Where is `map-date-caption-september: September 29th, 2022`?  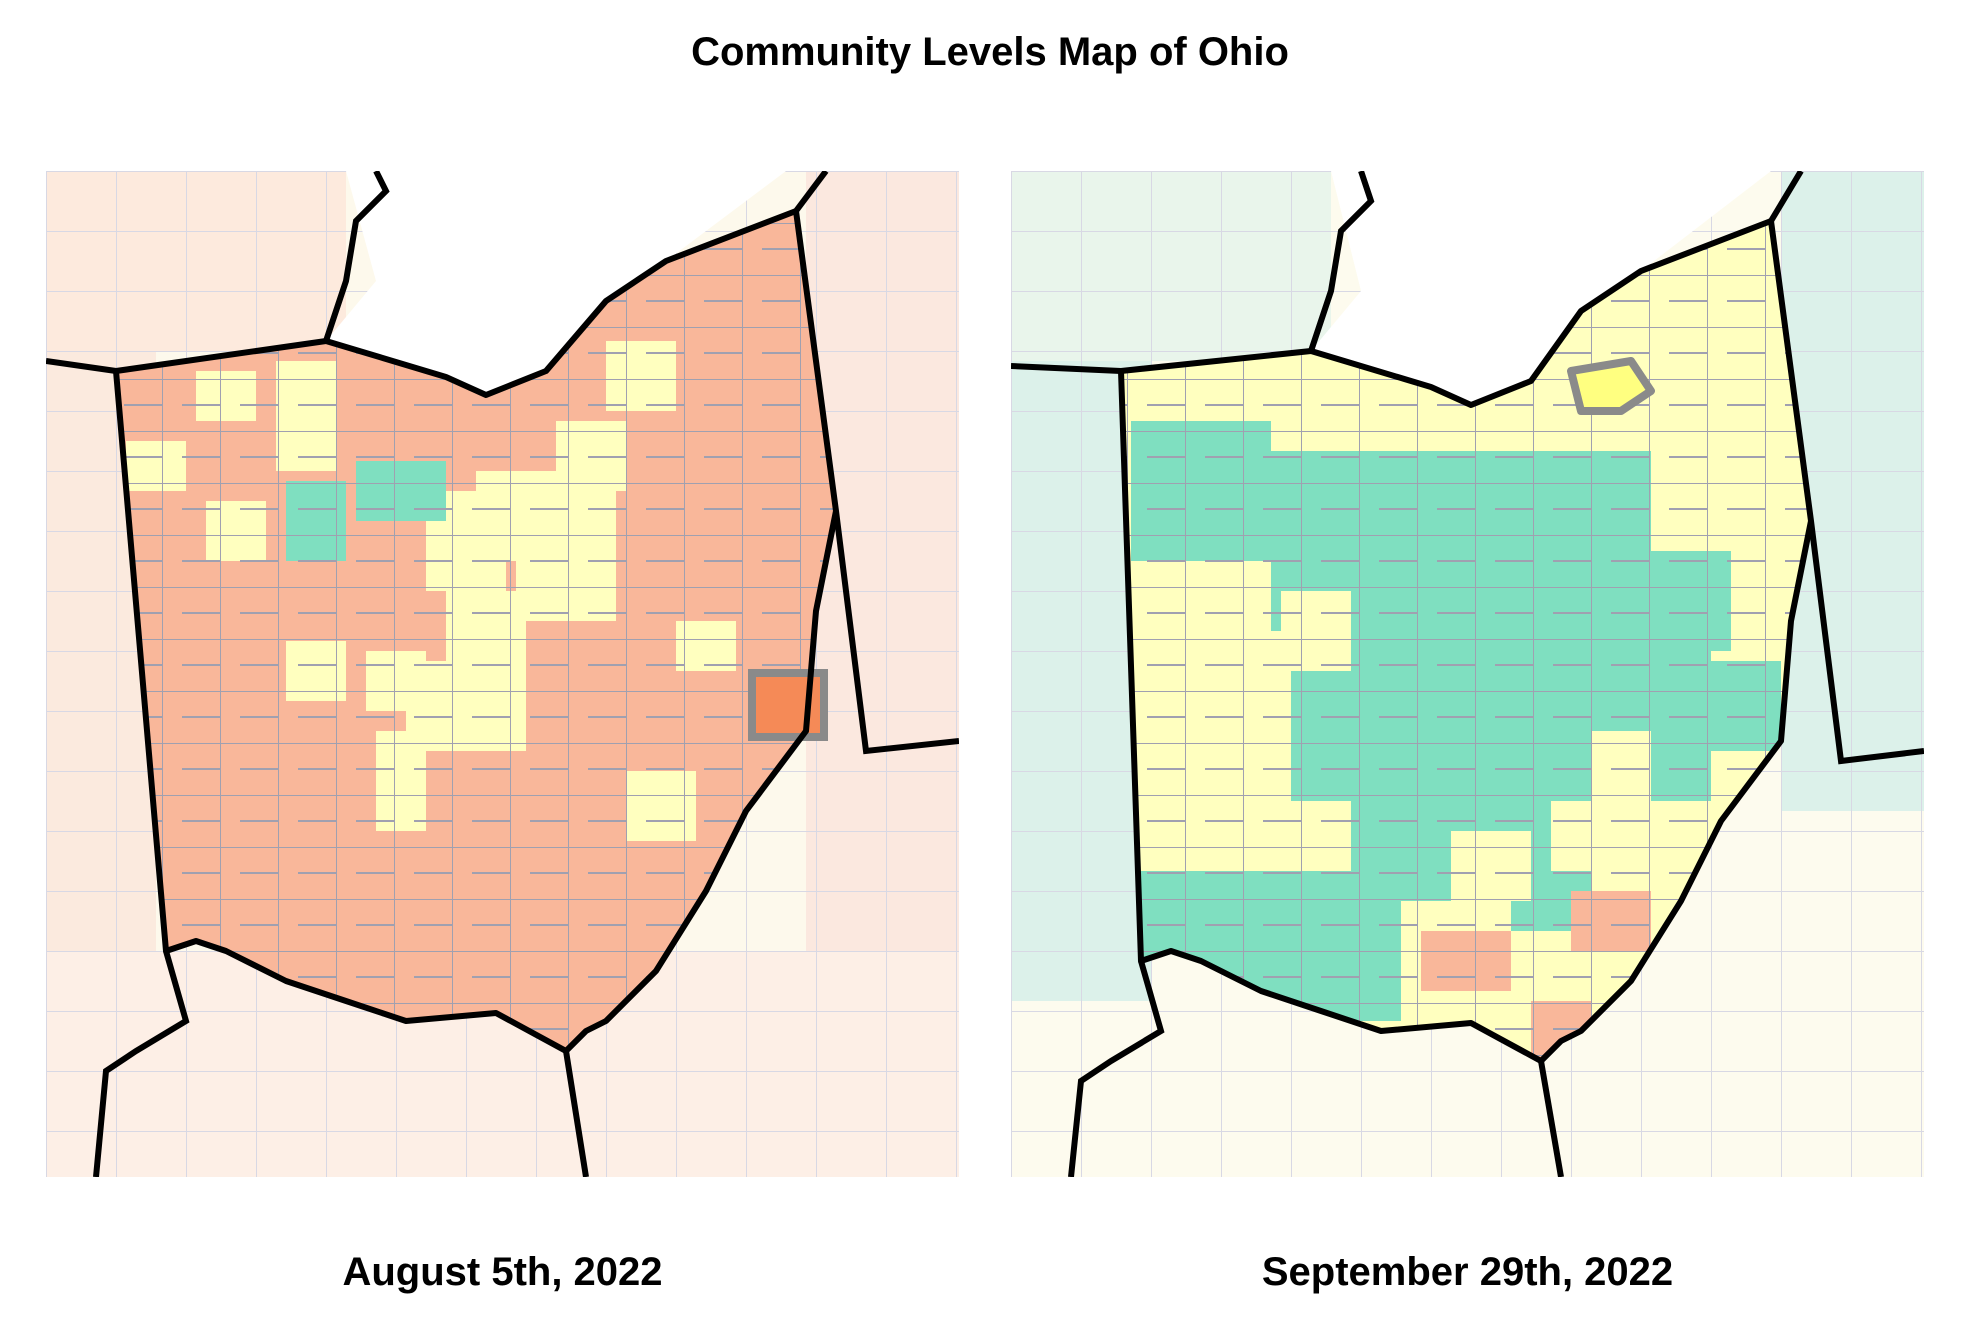 map-date-caption-september: September 29th, 2022 is located at coordinates (1467, 1272).